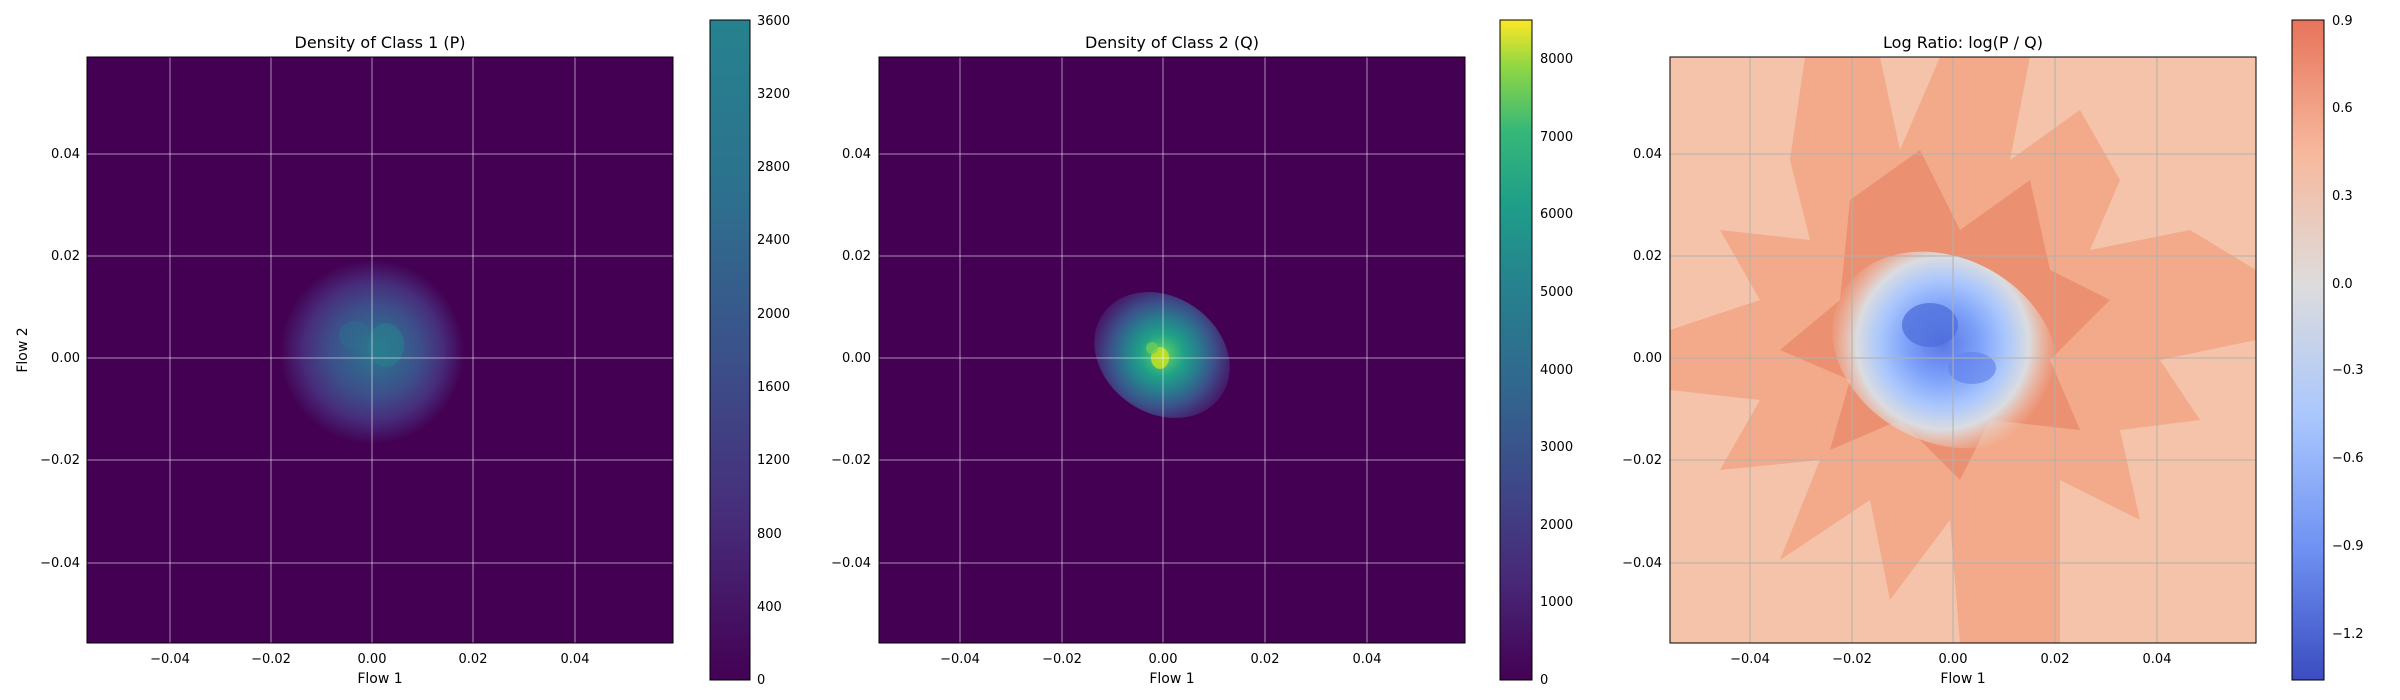 The width and height of the screenshot is (2400, 700). What do you see at coordinates (773, 240) in the screenshot?
I see `colorbar-tick: 2400` at bounding box center [773, 240].